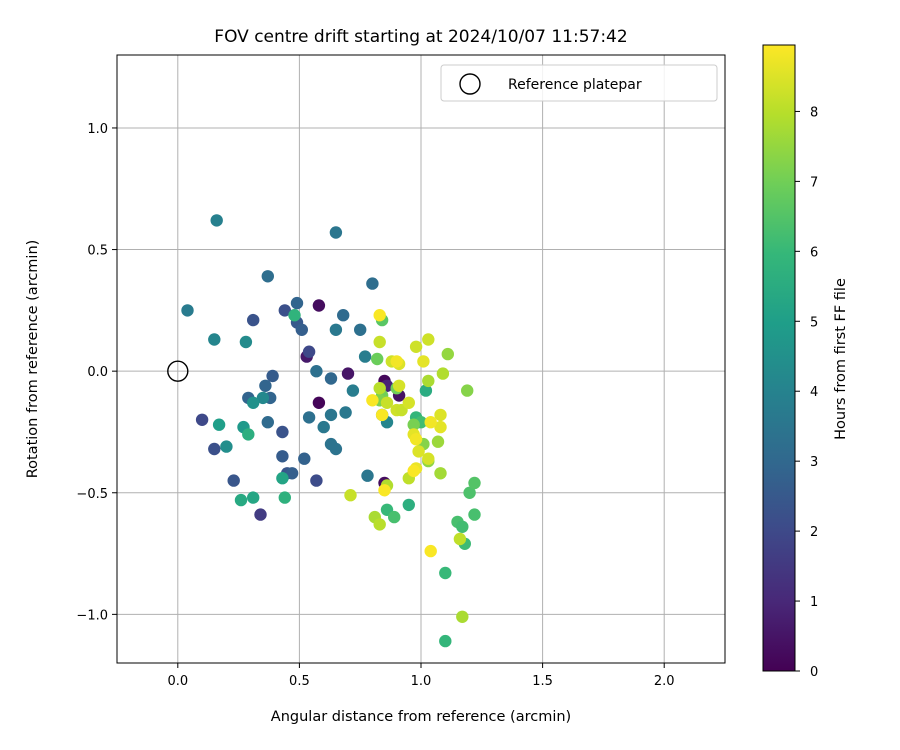 This screenshot has width=900, height=750. What do you see at coordinates (805, 362) in the screenshot?
I see `colorbar: 0 1 2 3 4 5 6 7 8 Hours from first FF file` at bounding box center [805, 362].